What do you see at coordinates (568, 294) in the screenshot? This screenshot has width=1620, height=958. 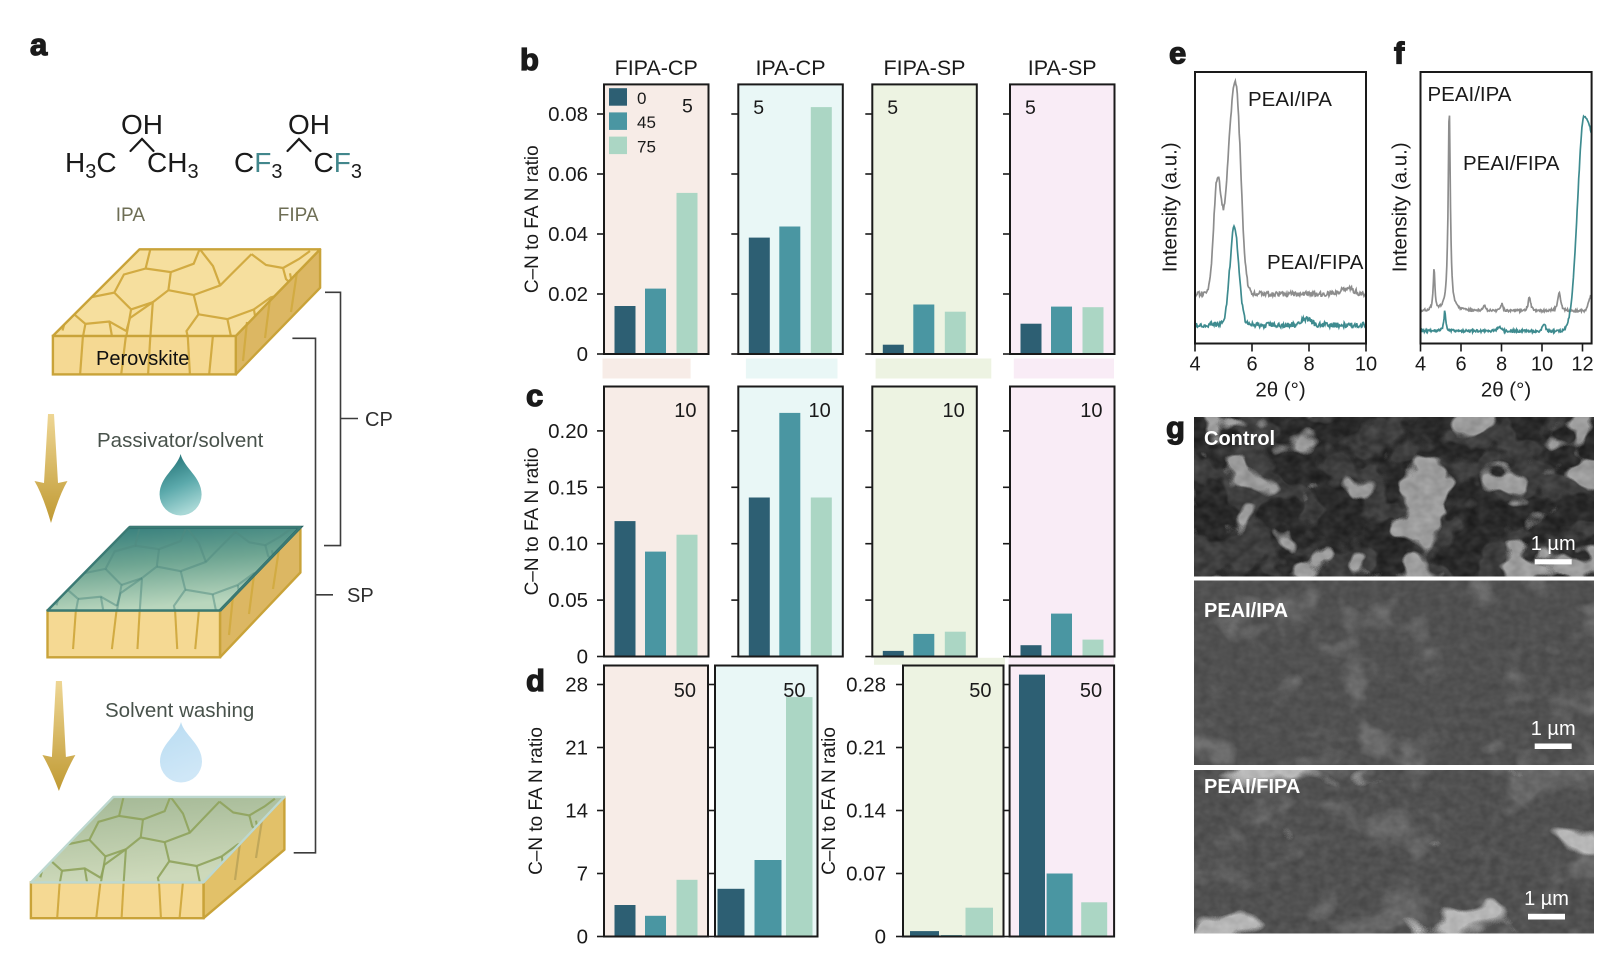 I see `svg-text: 0.02` at bounding box center [568, 294].